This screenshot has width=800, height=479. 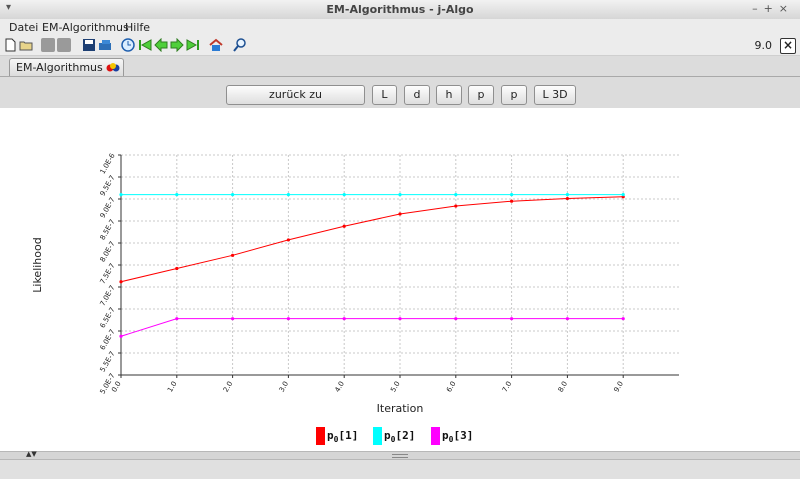 I want to click on save-as-icon, so click(x=105, y=45).